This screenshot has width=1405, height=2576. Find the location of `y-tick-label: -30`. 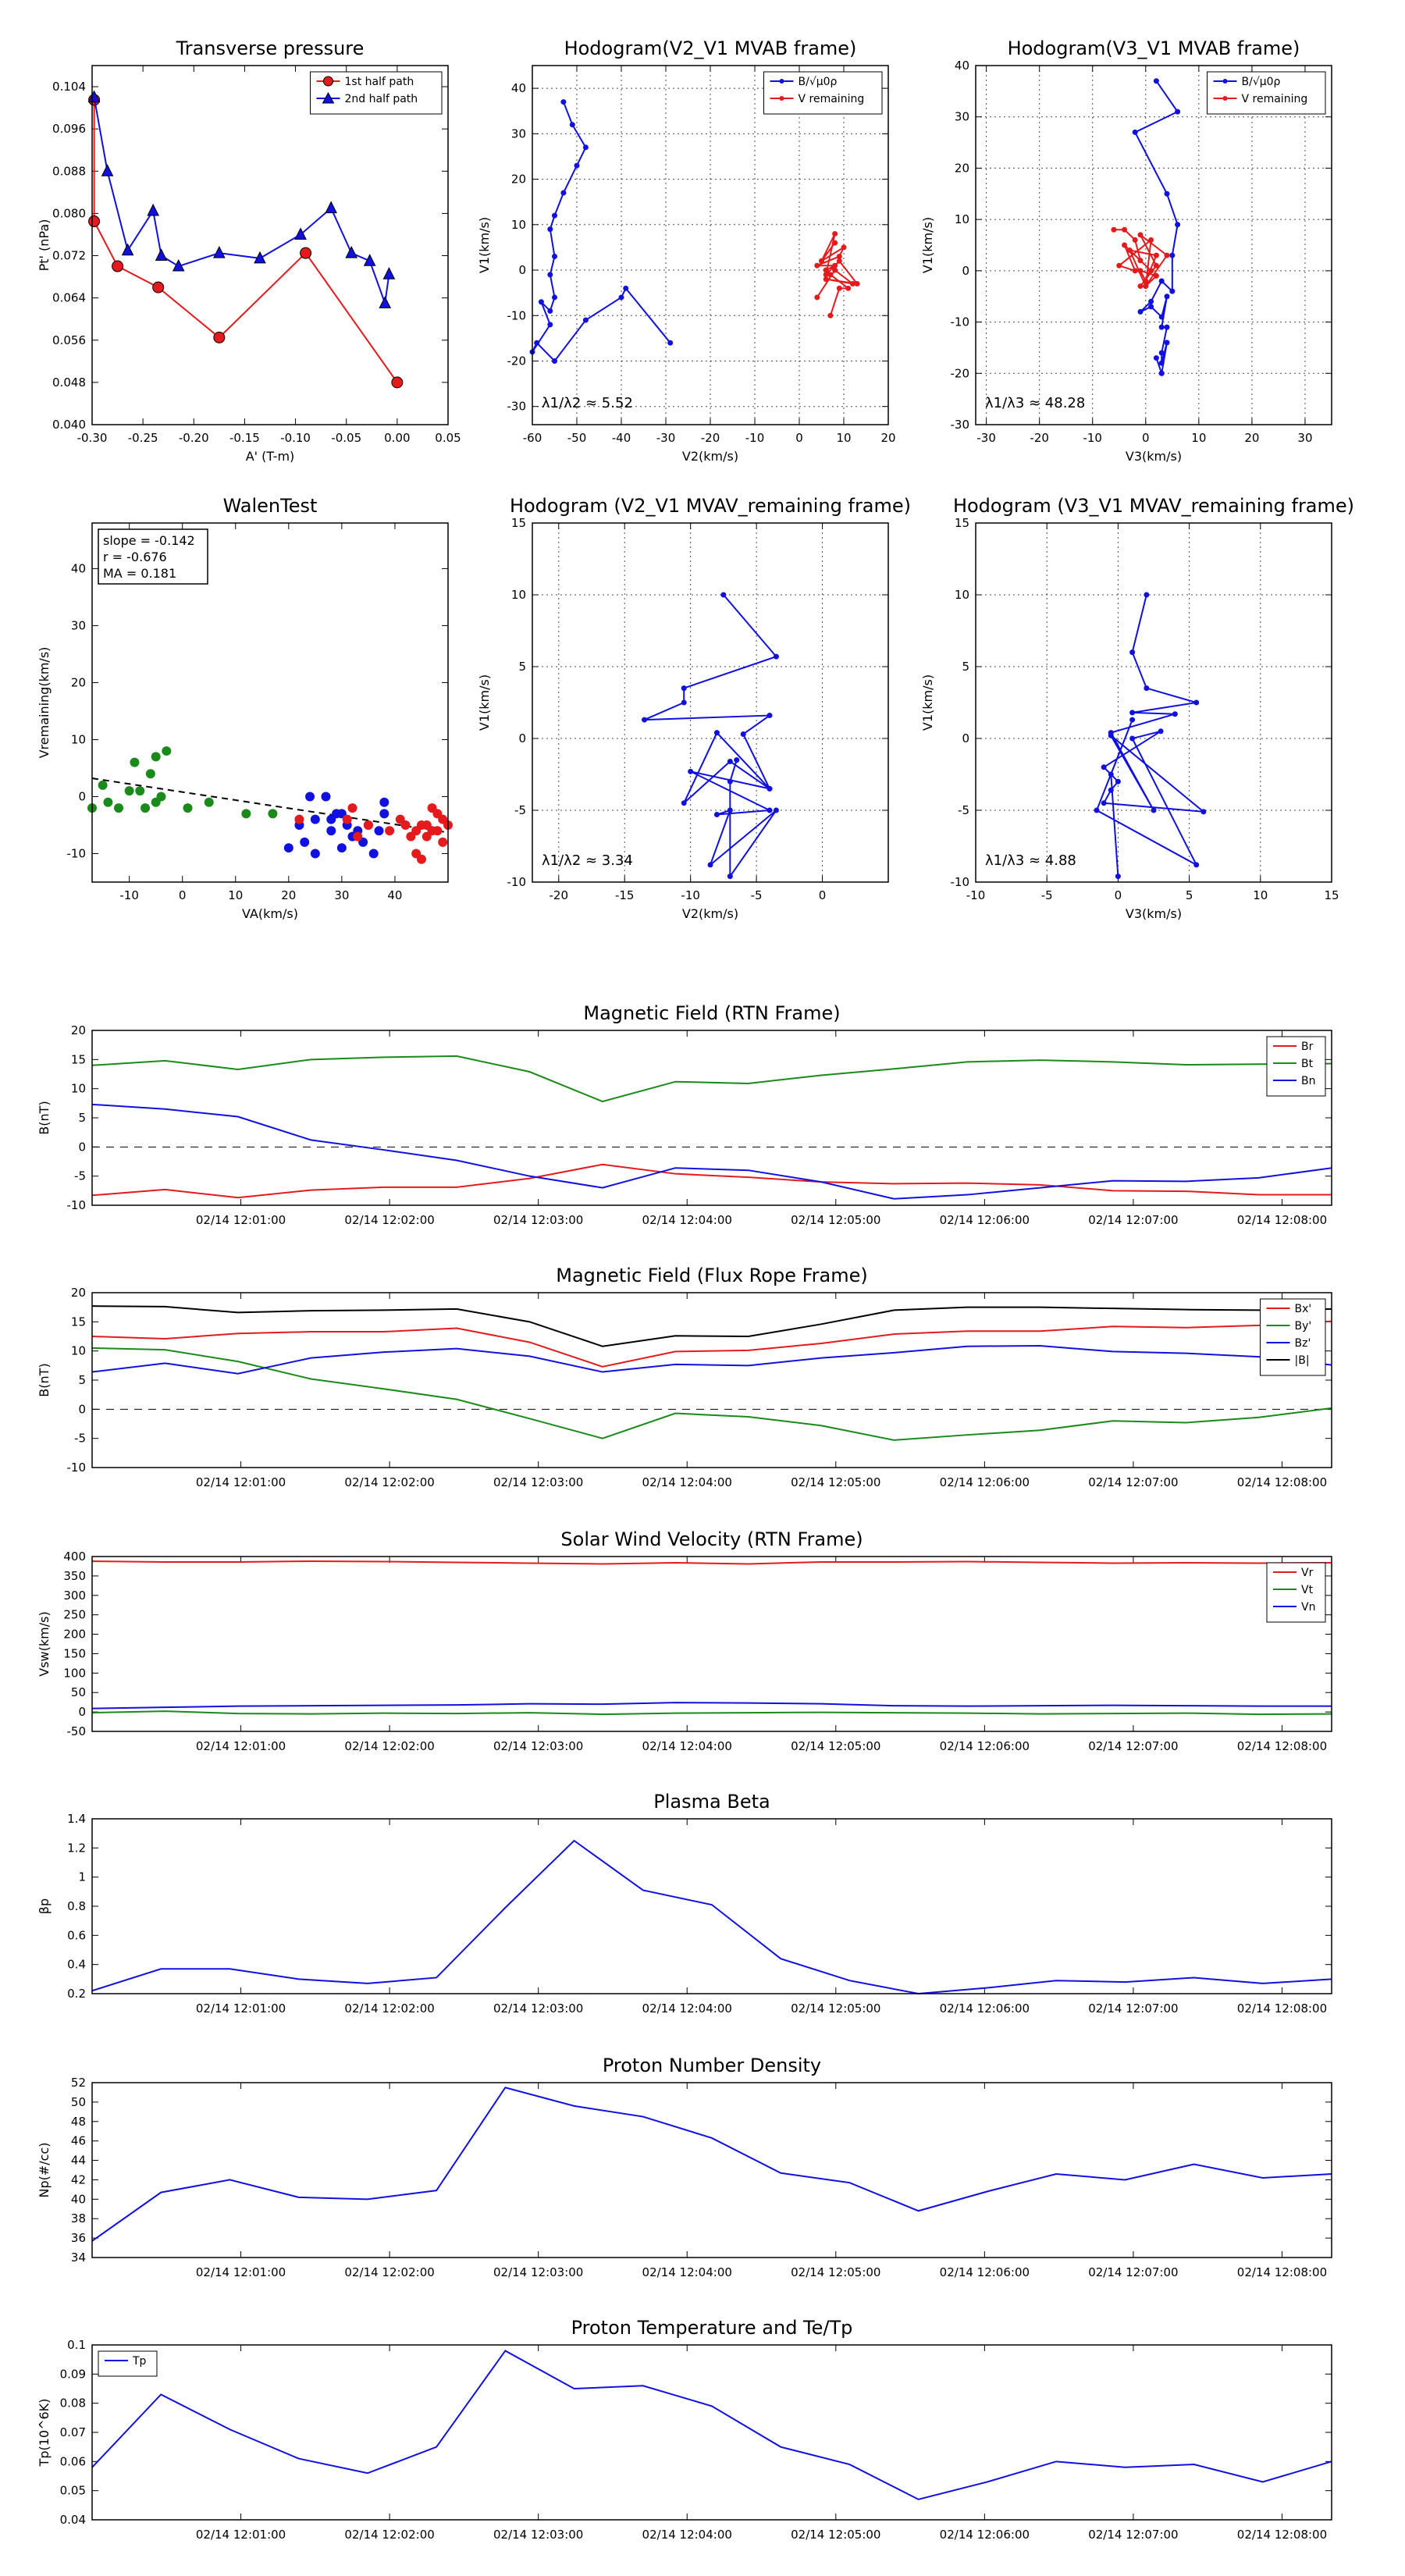

y-tick-label: -30 is located at coordinates (961, 425).